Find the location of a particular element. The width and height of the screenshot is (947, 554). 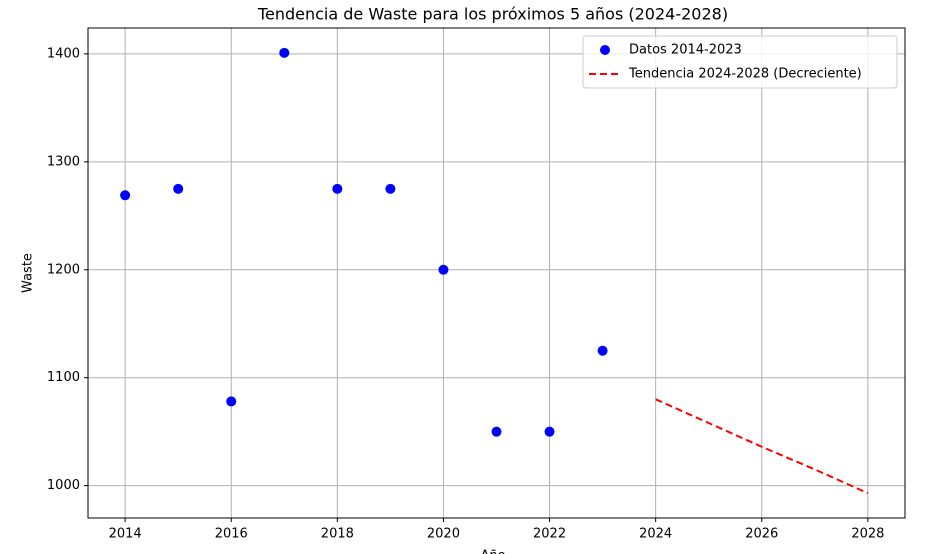

x-tick-label: 2018 is located at coordinates (337, 534).